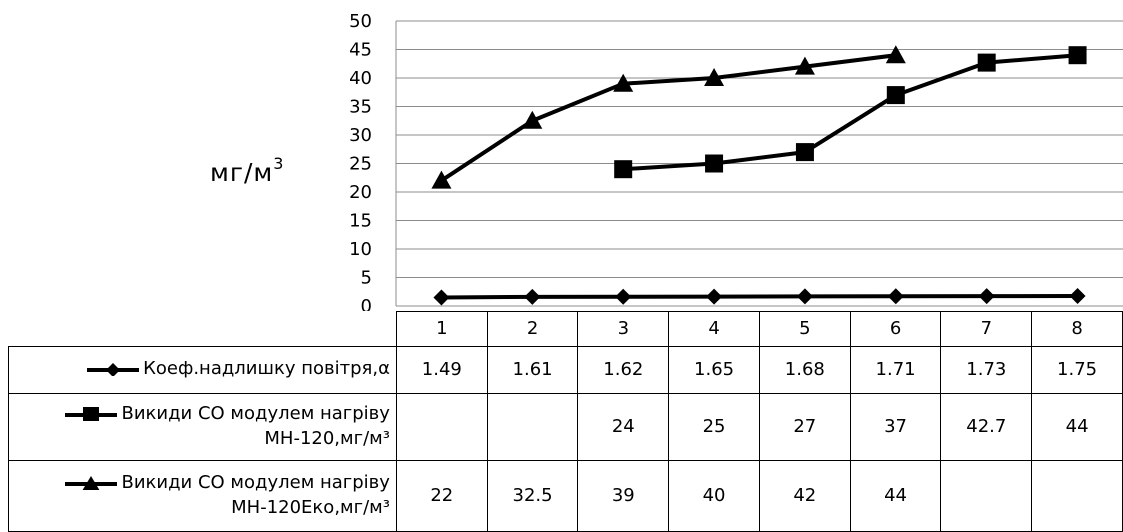 The width and height of the screenshot is (1123, 532). Describe the element at coordinates (441, 495) in the screenshot. I see `data-cell: 22` at that location.